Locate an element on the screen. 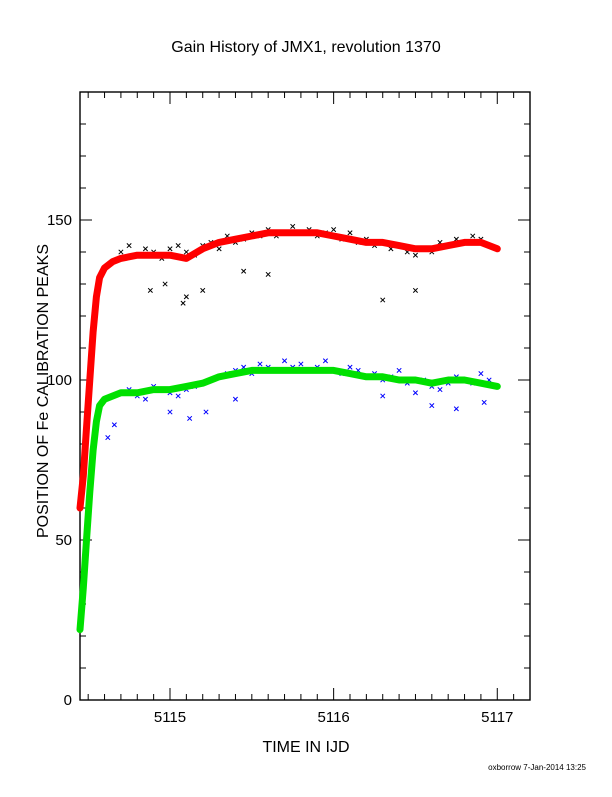 This screenshot has height=797, width=612. x-tick-label: 5117 is located at coordinates (497, 717).